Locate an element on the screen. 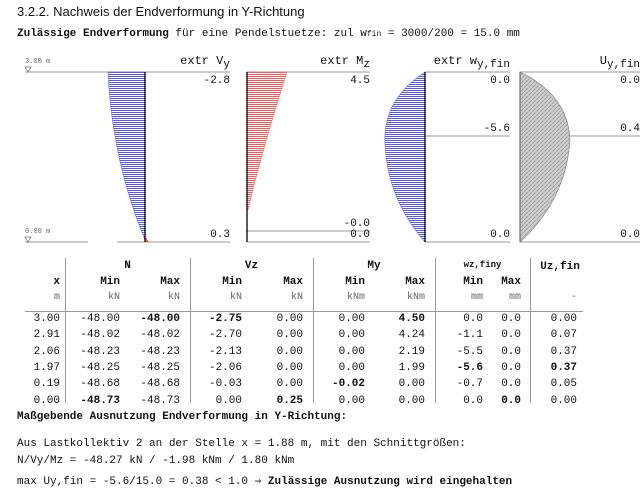 The image size is (640, 502). table-cell: 3.00 is located at coordinates (46, 319).